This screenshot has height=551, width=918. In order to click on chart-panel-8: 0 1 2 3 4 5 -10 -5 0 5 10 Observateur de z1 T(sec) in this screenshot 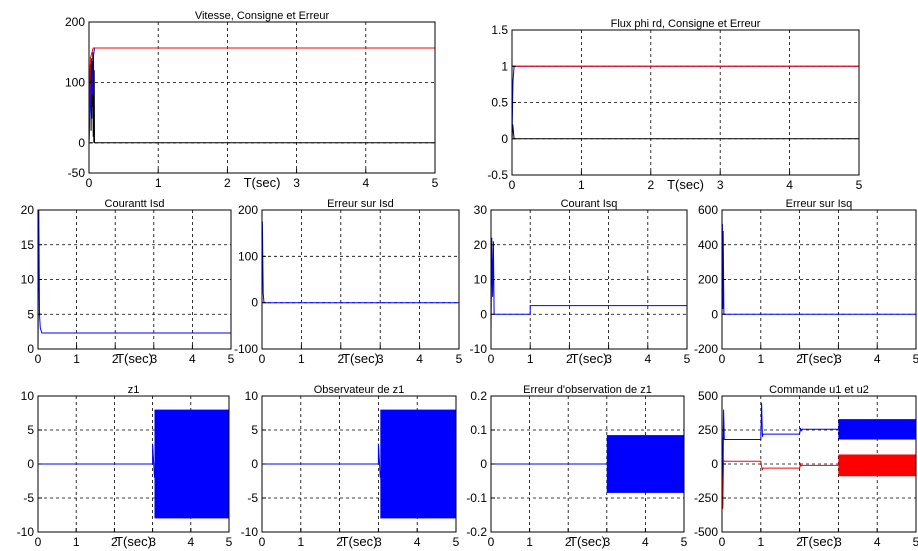, I will do `click(350, 466)`.